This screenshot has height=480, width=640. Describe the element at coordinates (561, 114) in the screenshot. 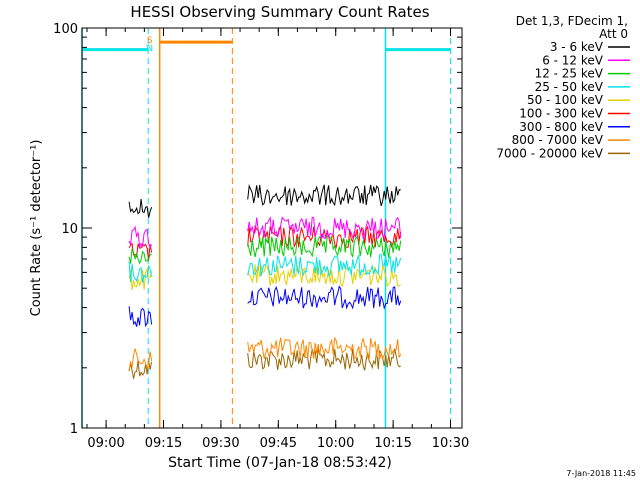

I see `legend-entry-label: 100 - 300 keV` at that location.